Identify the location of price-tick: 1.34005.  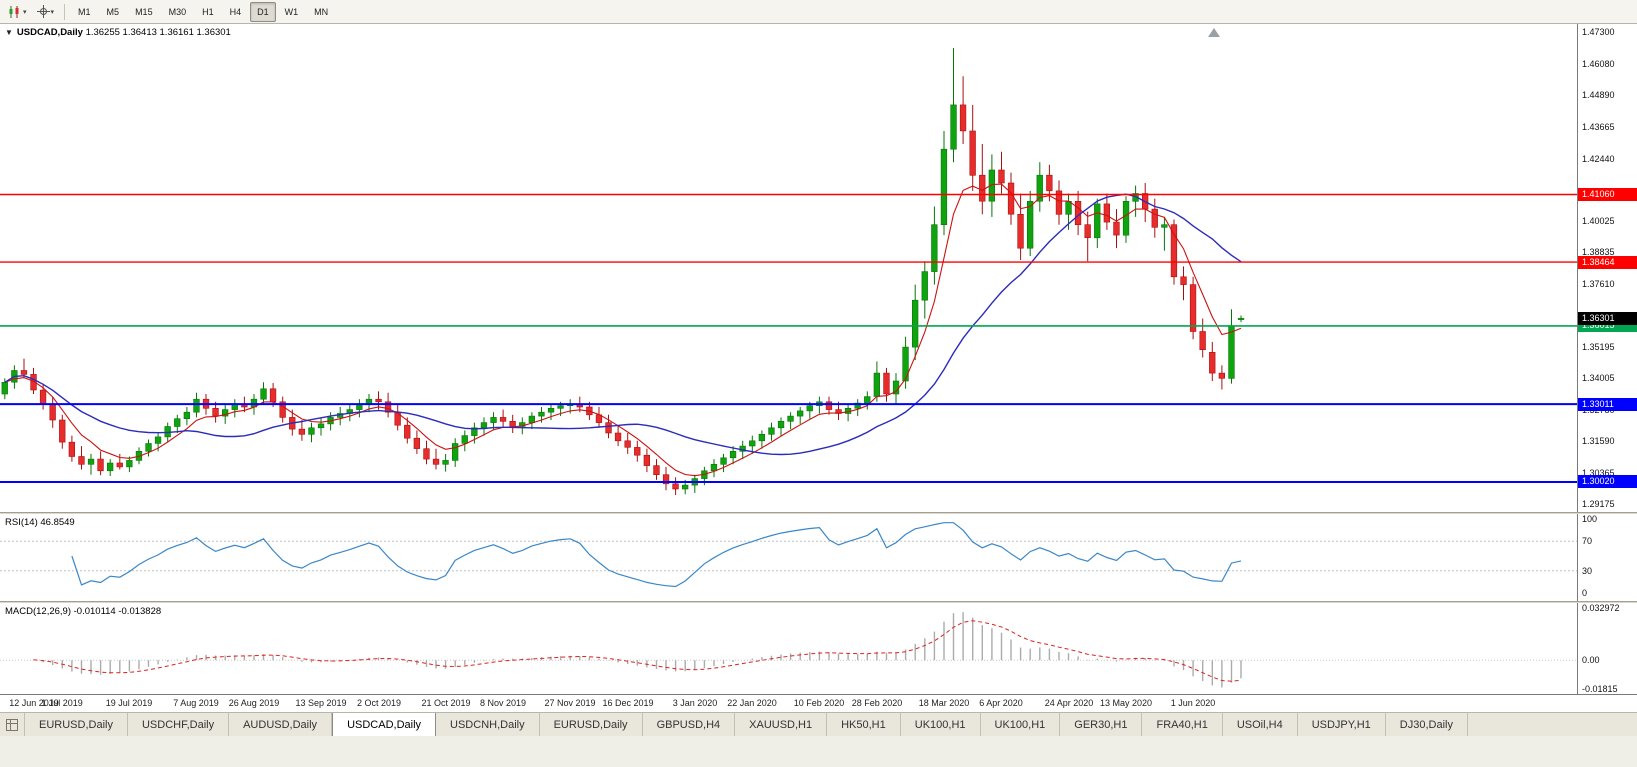
(1598, 378).